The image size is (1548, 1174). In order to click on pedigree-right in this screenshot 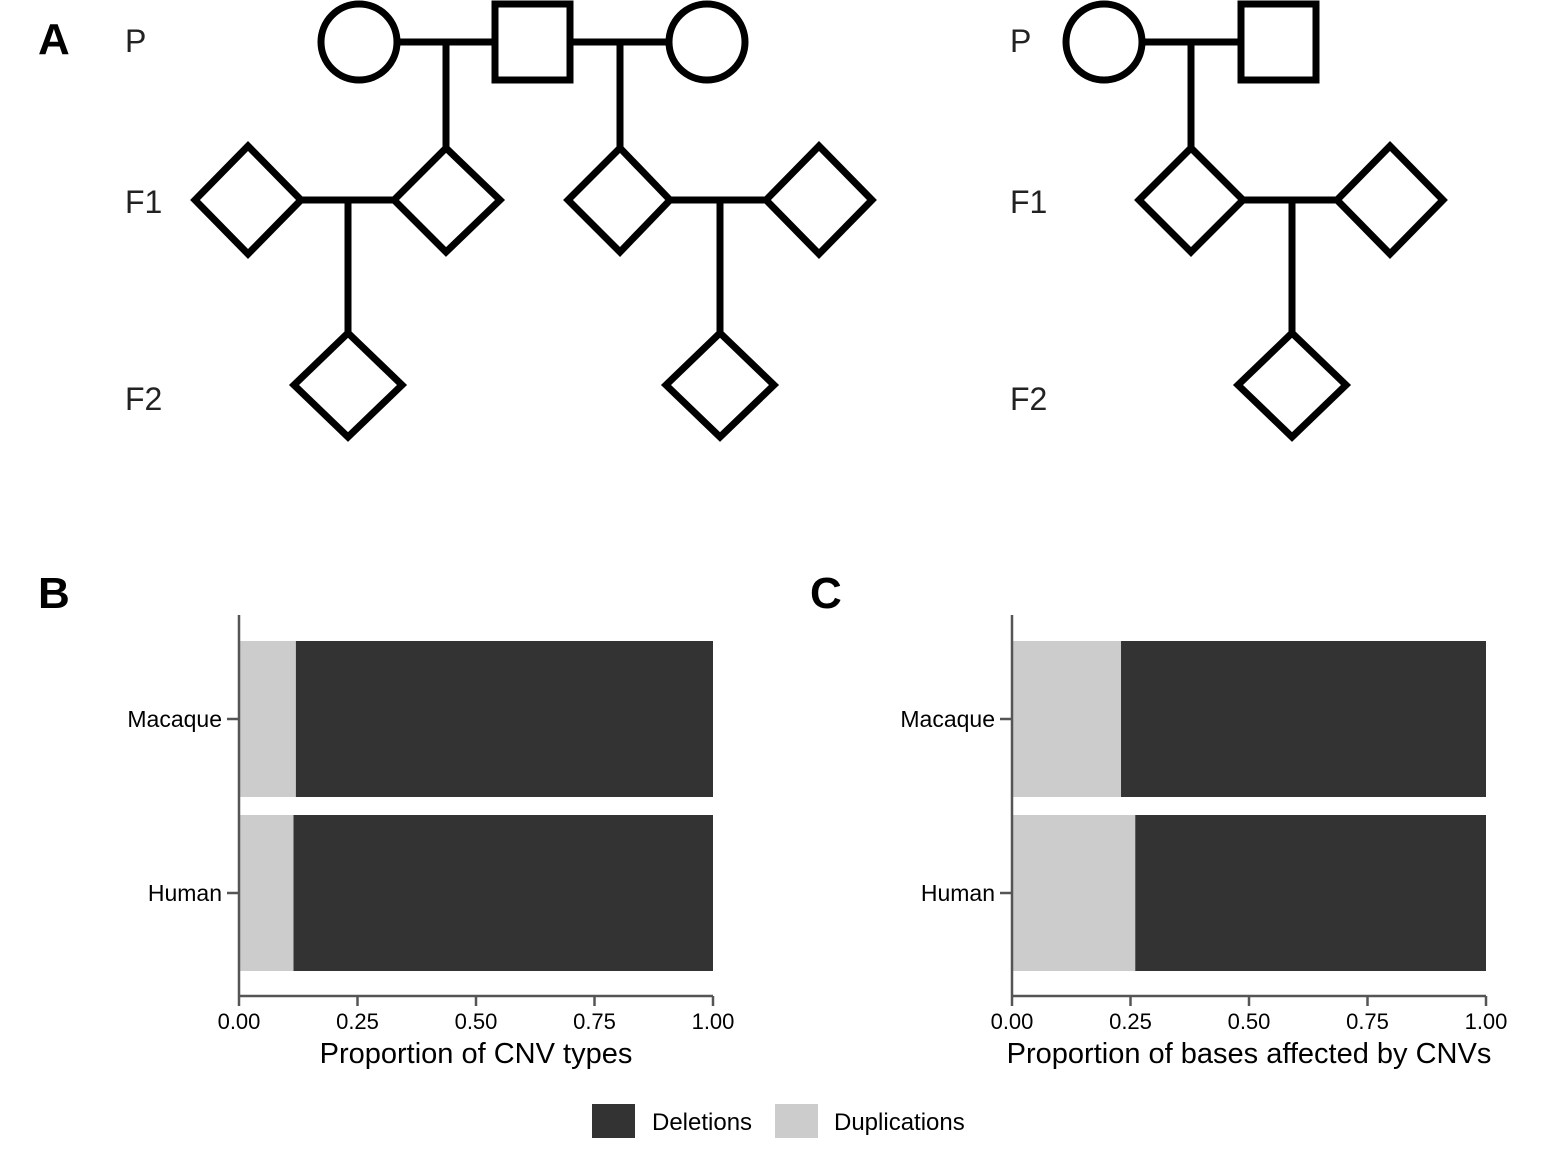, I will do `click(1255, 221)`.